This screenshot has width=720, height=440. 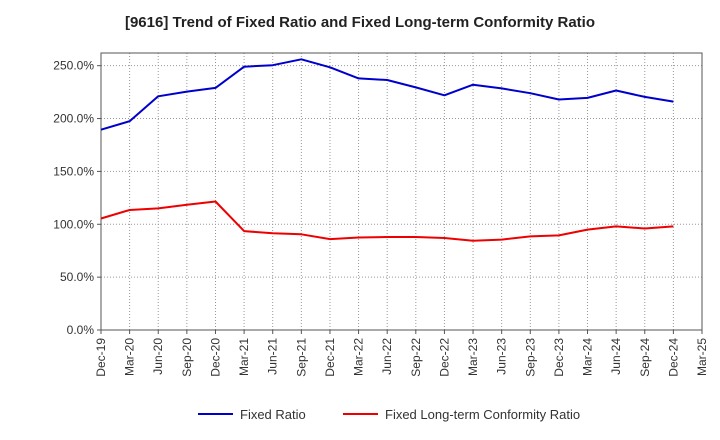 What do you see at coordinates (81, 330) in the screenshot?
I see `y-tick-label: 0.0%` at bounding box center [81, 330].